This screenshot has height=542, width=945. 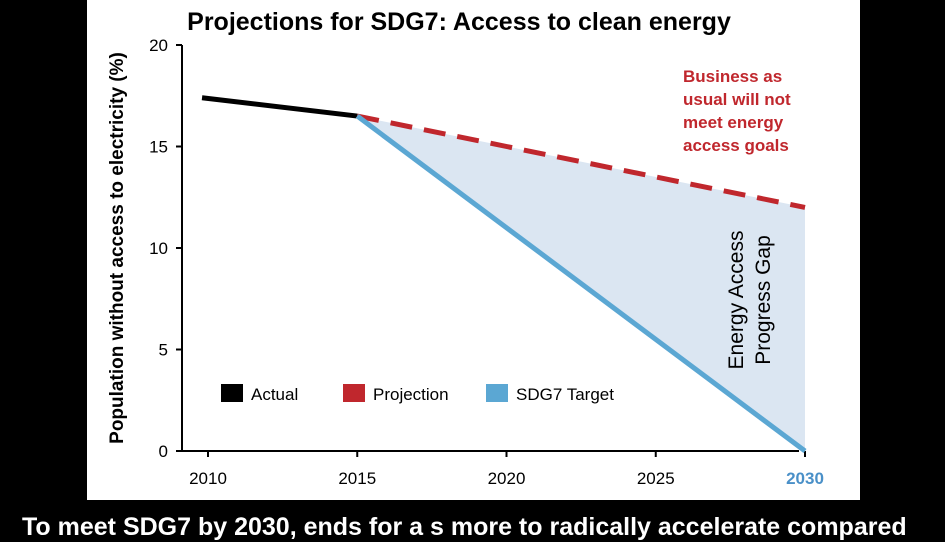 I want to click on series-line-projection, so click(x=581, y=161).